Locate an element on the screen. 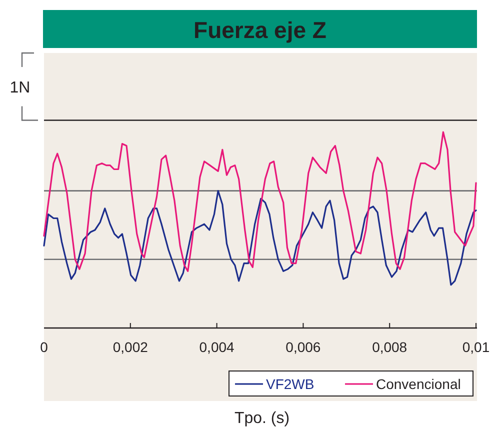 The height and width of the screenshot is (430, 490). x-tick-label: 0,006 is located at coordinates (303, 347).